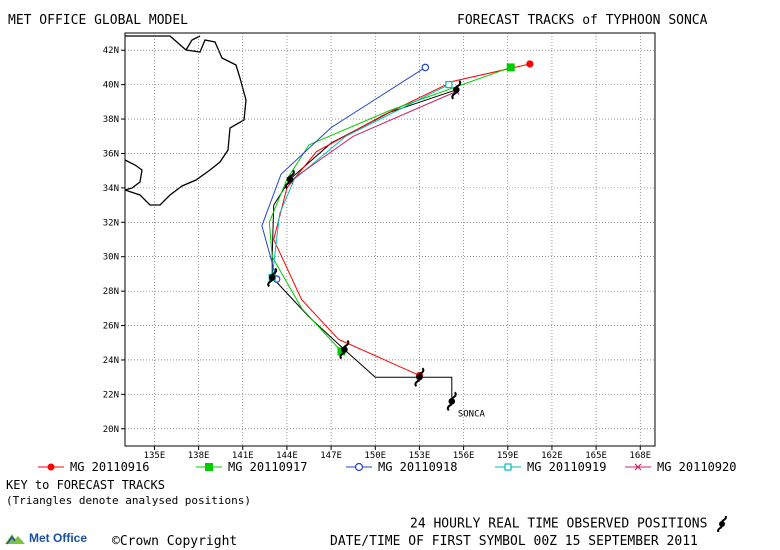 This screenshot has height=550, width=780. Describe the element at coordinates (596, 455) in the screenshot. I see `tick-label-x: 165E` at that location.